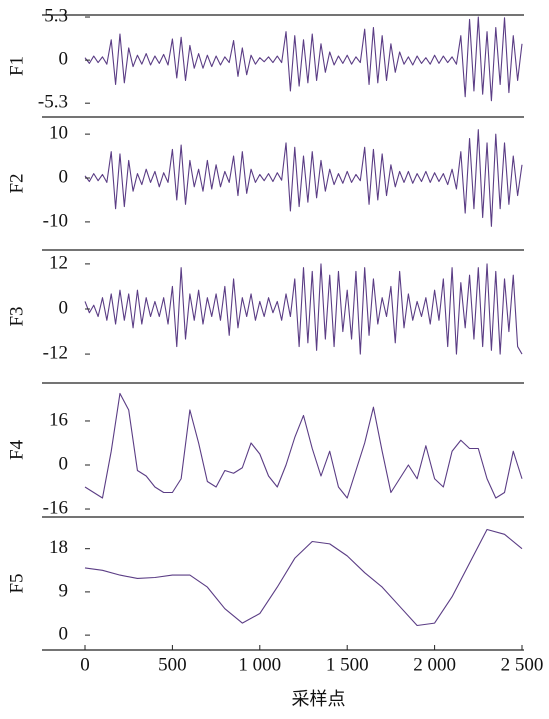 The width and height of the screenshot is (549, 719). I want to click on y-axis-label: F4, so click(16, 449).